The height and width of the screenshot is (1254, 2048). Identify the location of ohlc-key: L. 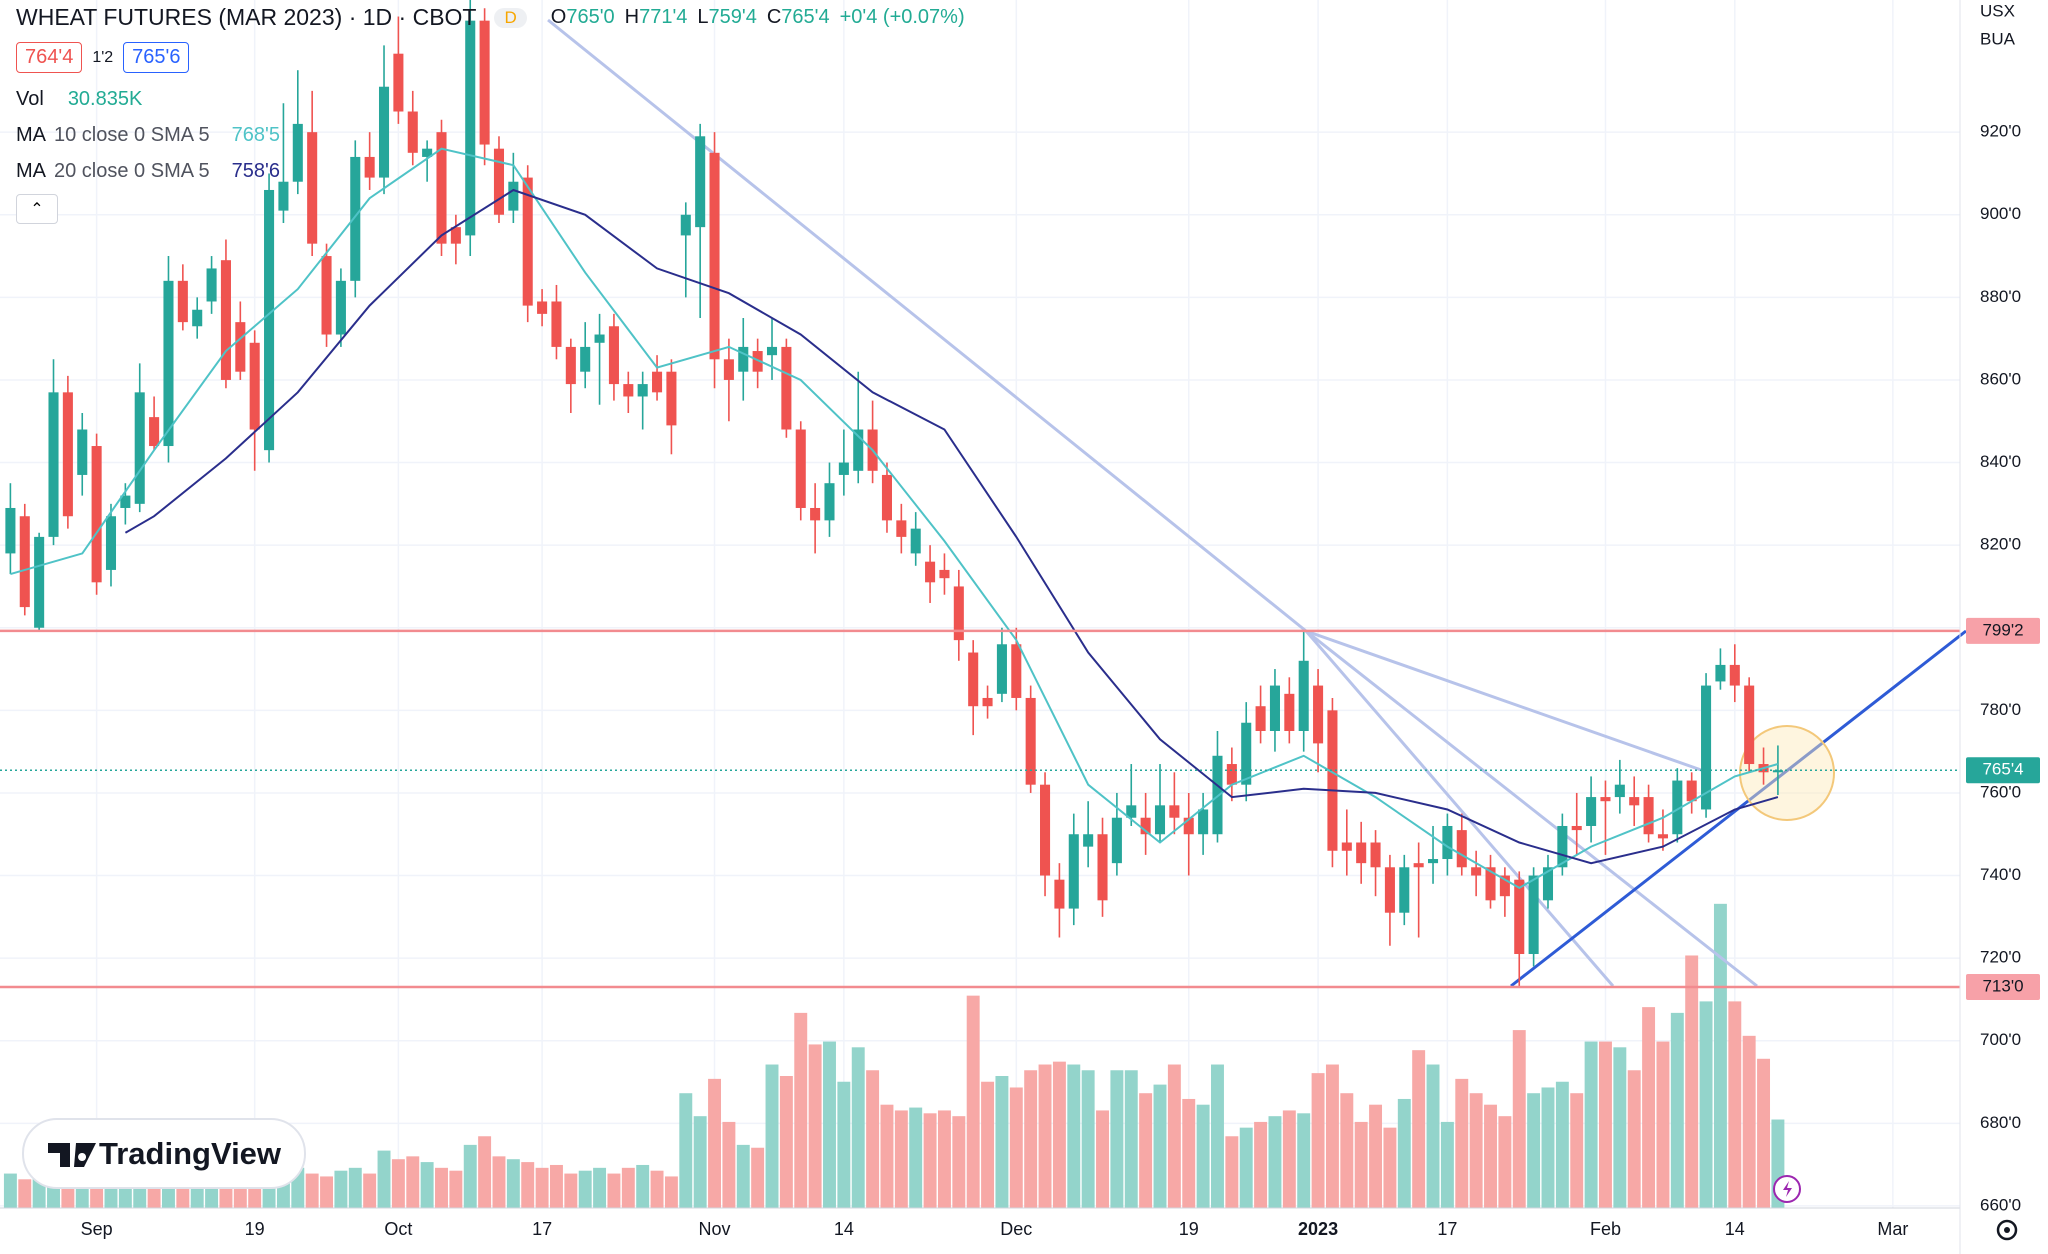
(703, 17).